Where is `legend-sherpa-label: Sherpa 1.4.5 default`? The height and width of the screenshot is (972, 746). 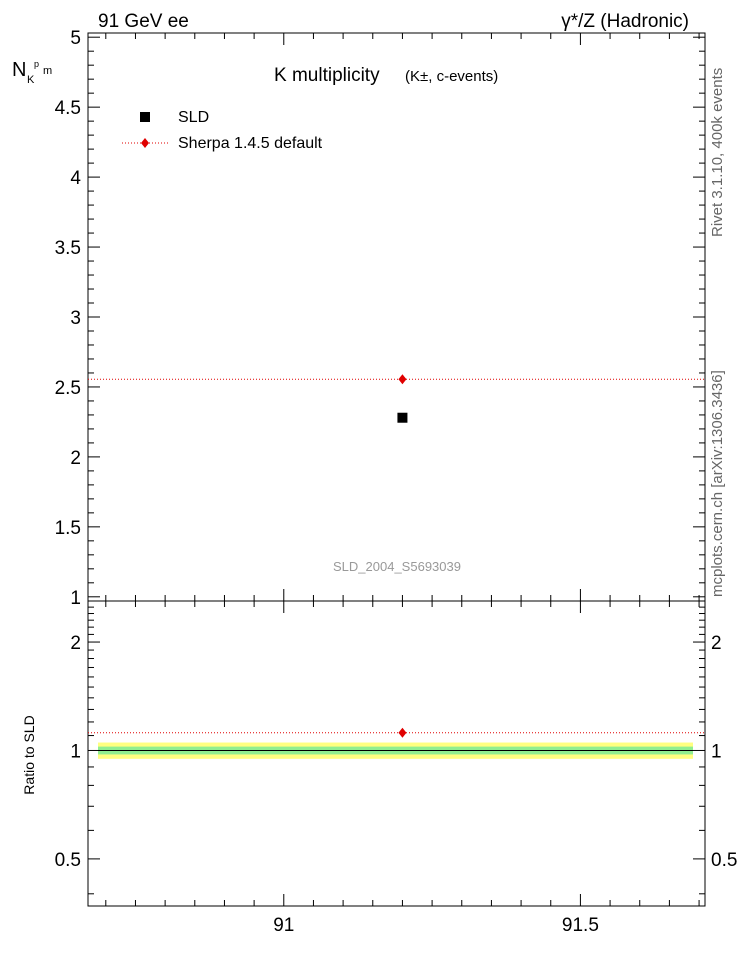
legend-sherpa-label: Sherpa 1.4.5 default is located at coordinates (250, 143).